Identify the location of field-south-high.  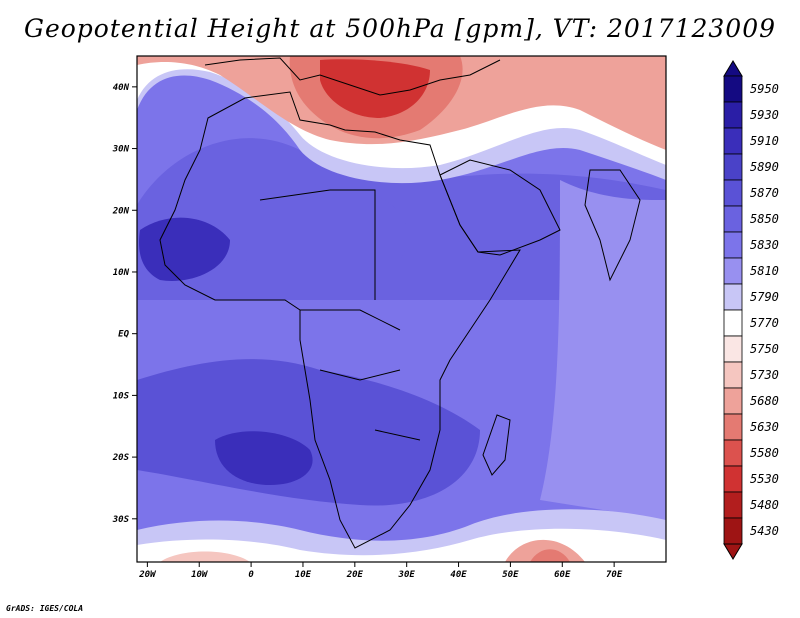
(308, 432).